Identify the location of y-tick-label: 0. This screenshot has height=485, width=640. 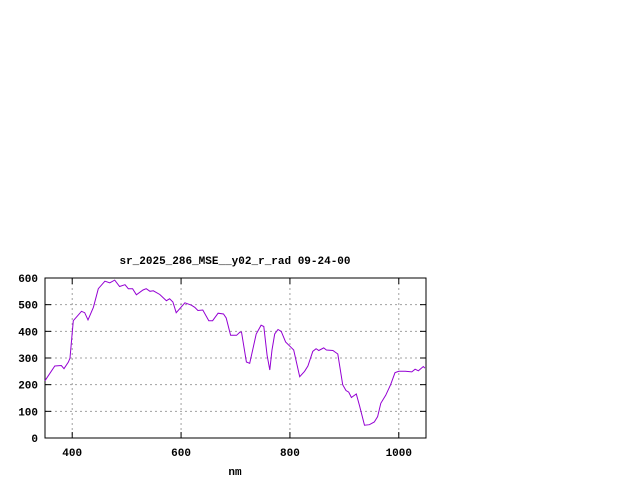
(34, 440).